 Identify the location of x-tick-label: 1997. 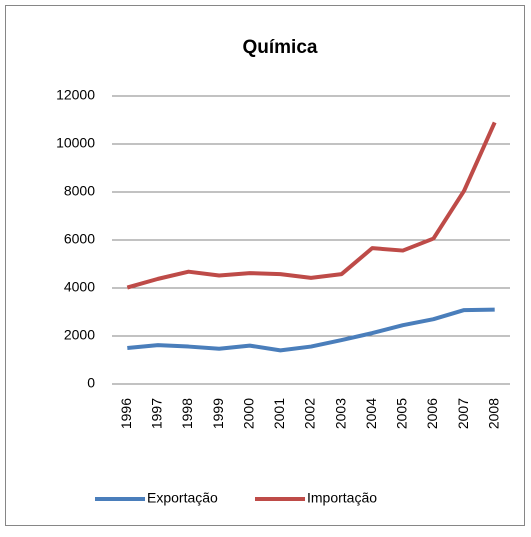
(157, 413).